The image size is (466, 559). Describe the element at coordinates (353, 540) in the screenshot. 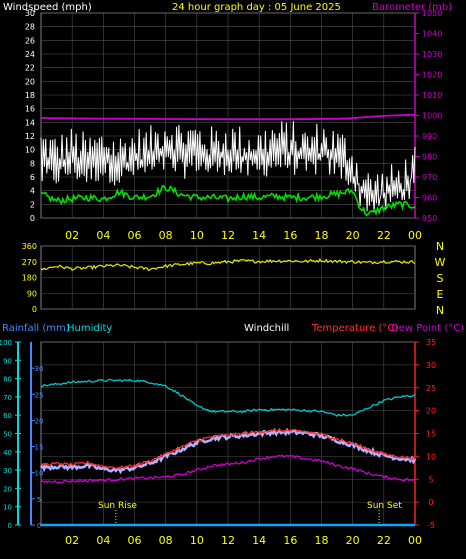

I see `temp-x-tick-label: 20` at that location.